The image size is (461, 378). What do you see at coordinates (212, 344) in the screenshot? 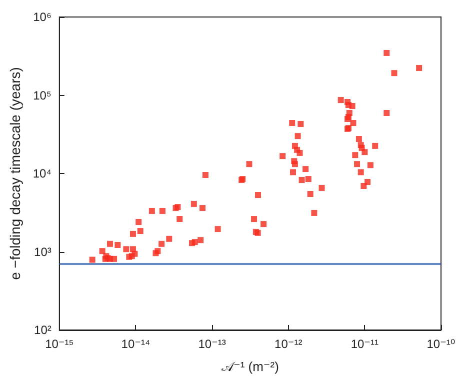
I see `x-tick-label: 10⁻¹³` at bounding box center [212, 344].